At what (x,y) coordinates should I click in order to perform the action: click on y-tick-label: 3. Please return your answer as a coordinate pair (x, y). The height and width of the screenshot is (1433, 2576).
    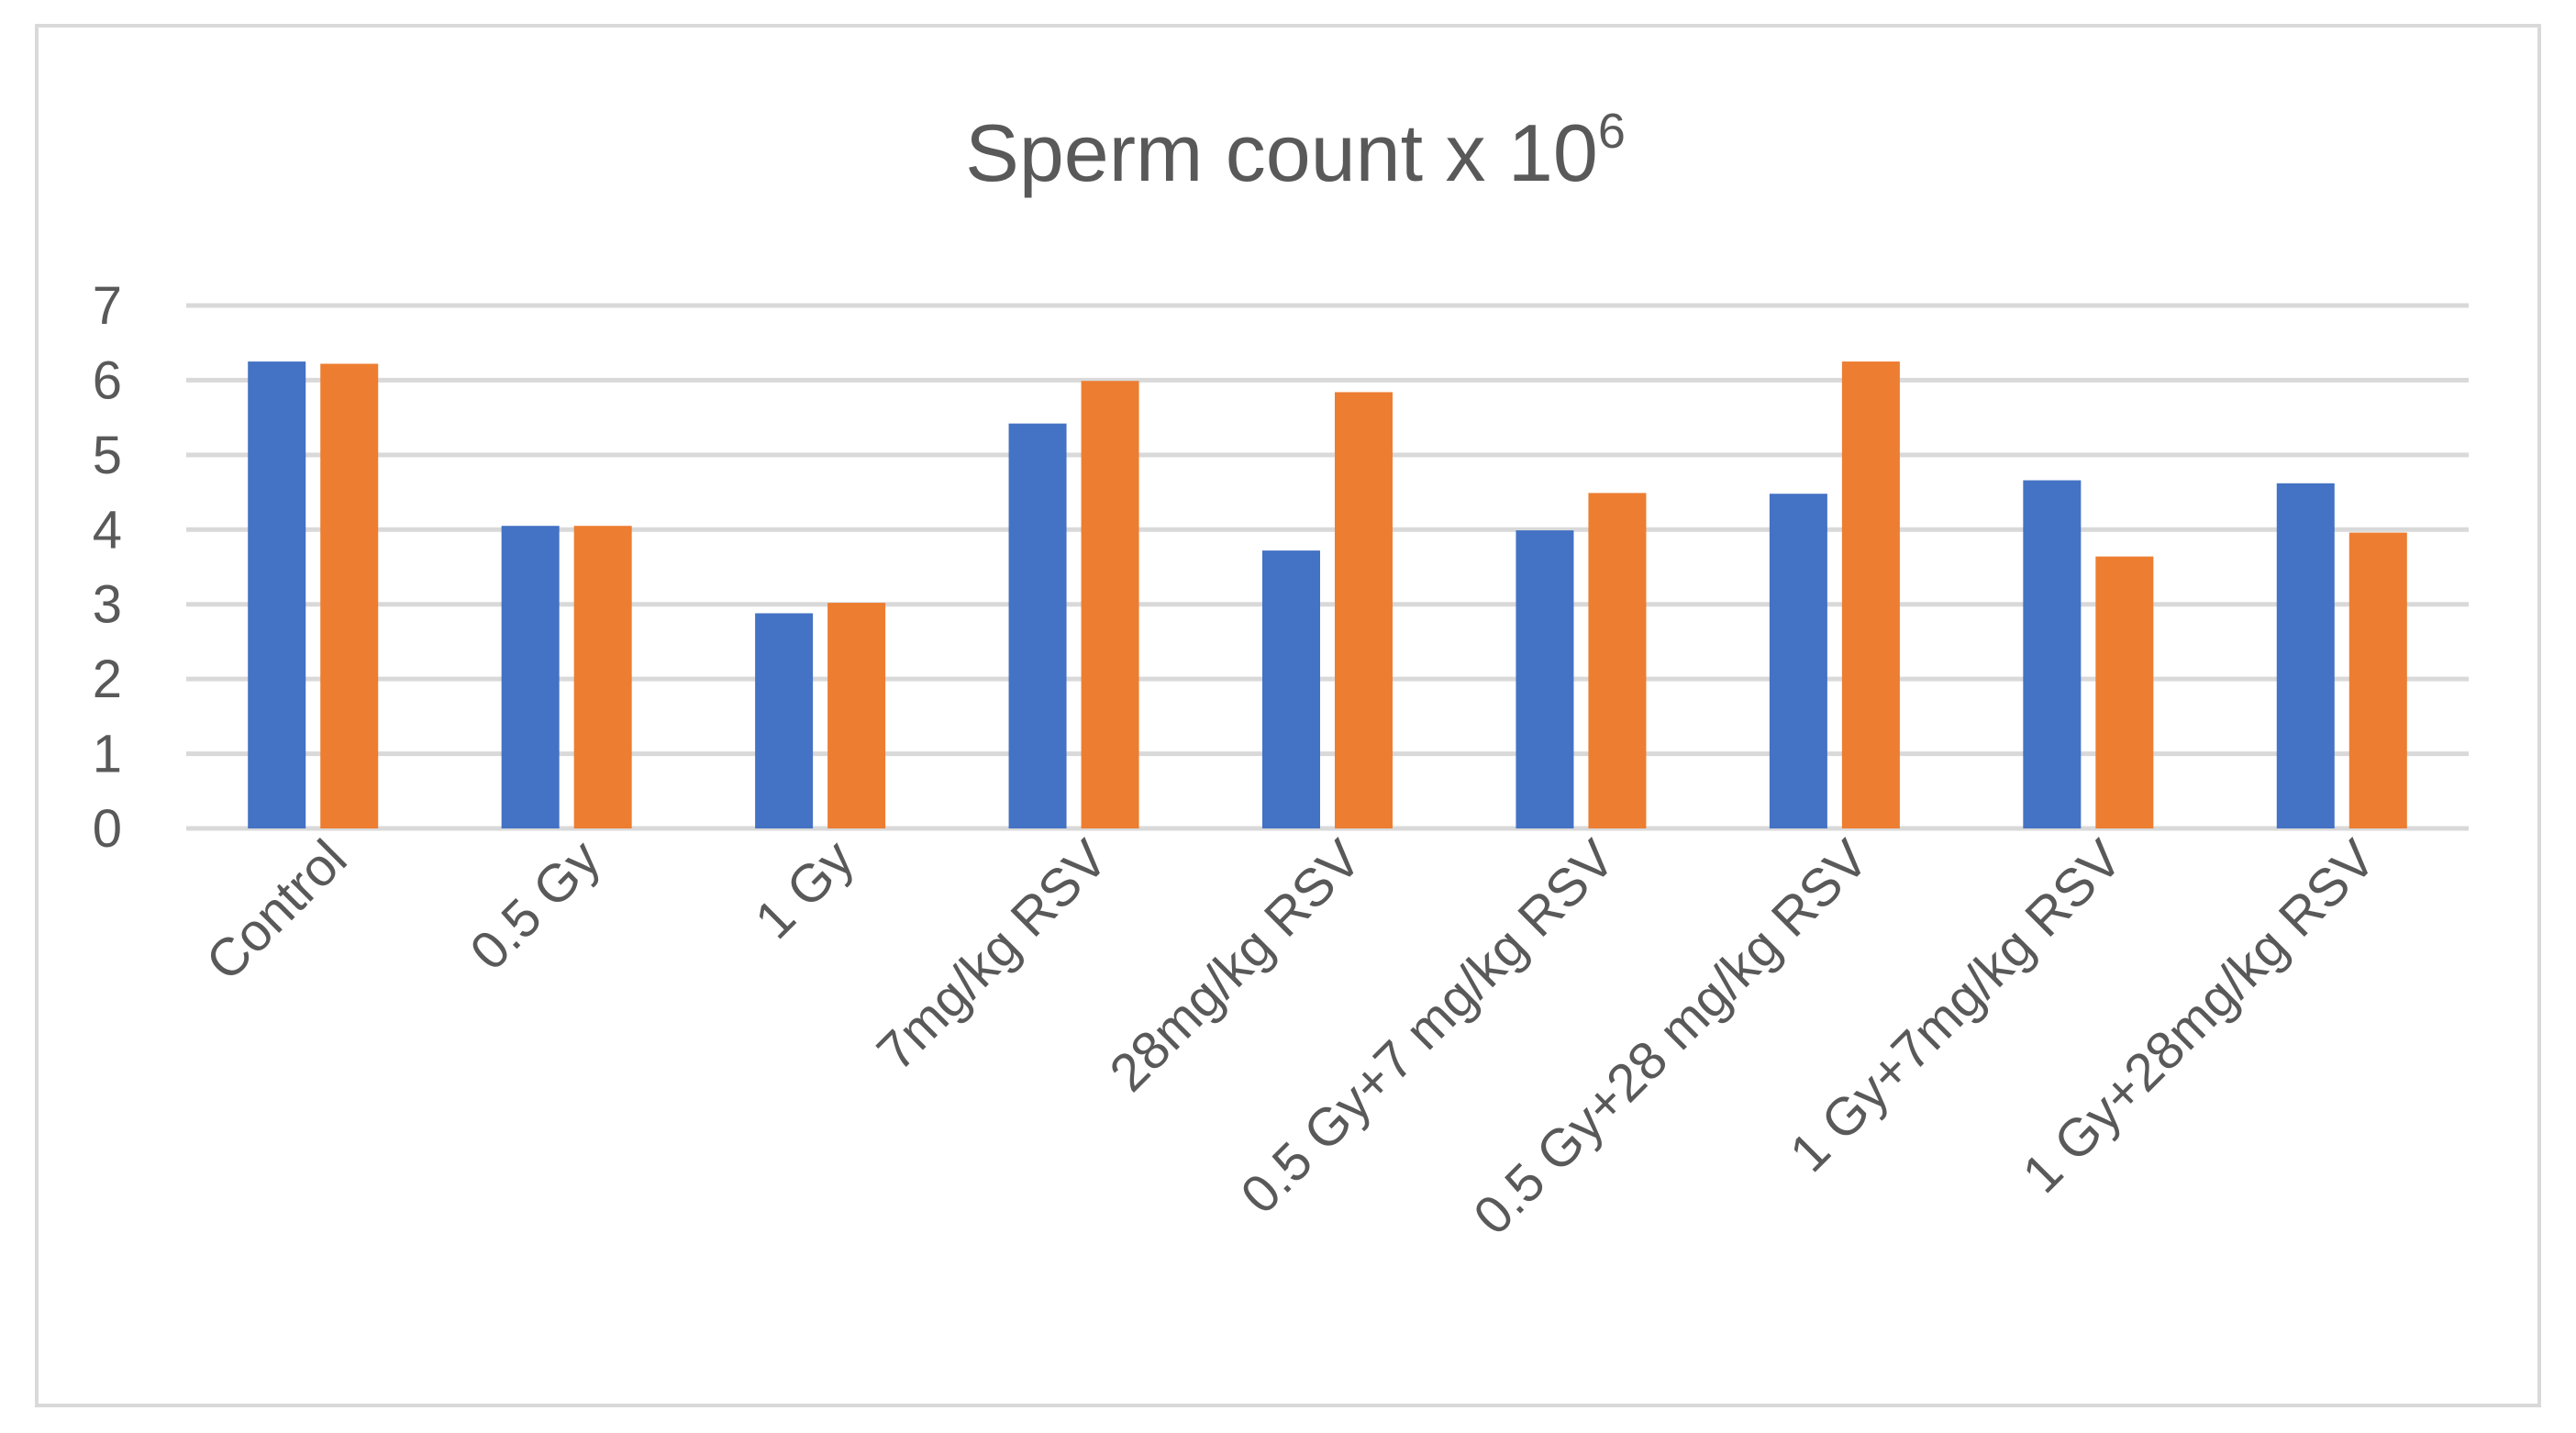
    Looking at the image, I should click on (107, 605).